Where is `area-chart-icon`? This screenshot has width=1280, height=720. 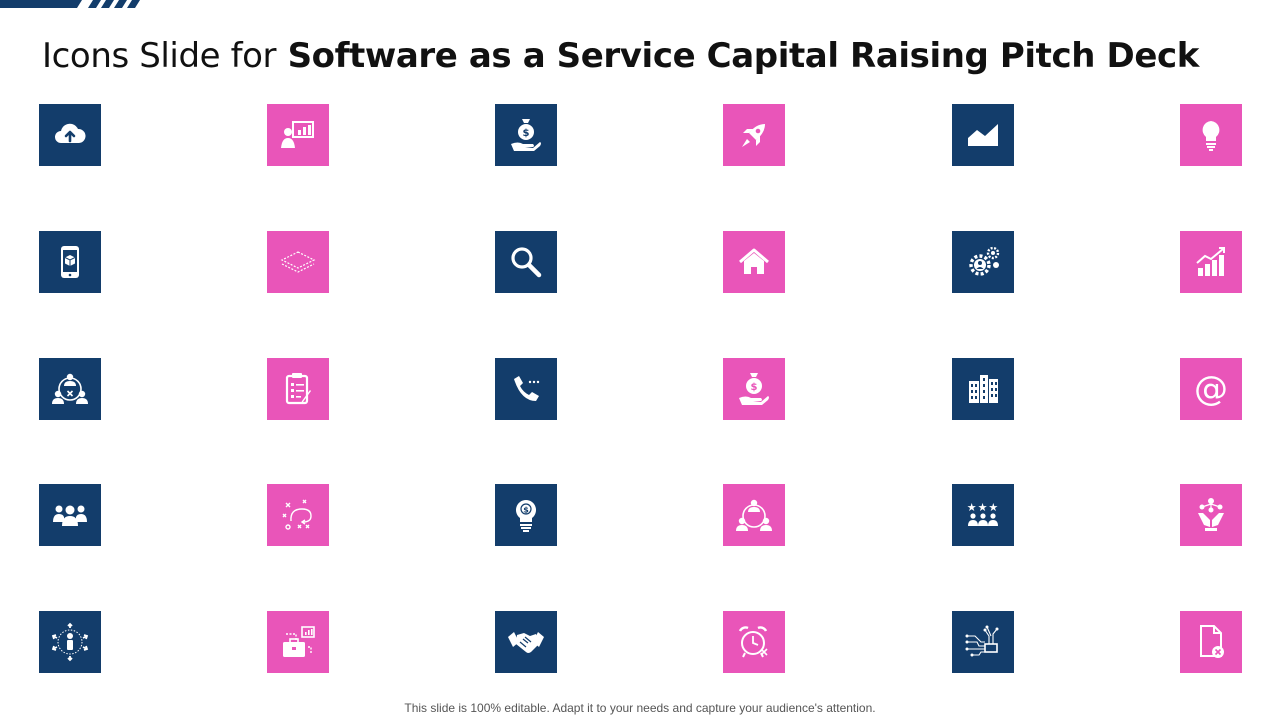 area-chart-icon is located at coordinates (983, 135).